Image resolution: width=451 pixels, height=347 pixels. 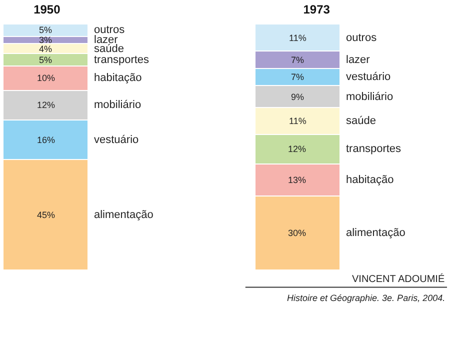 What do you see at coordinates (358, 60) in the screenshot?
I see `series-label: lazer` at bounding box center [358, 60].